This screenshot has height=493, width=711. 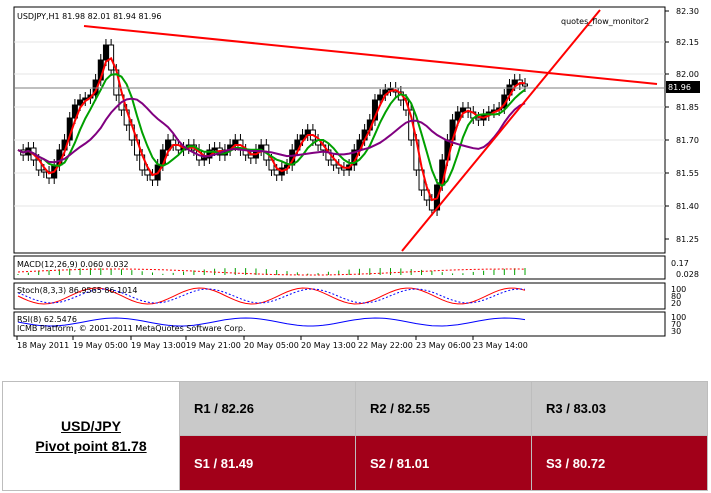 What do you see at coordinates (682, 125) in the screenshot?
I see `price-scale: 82.30 82.15 82.00 81.85 81.70 81.55 81.40 81.25` at bounding box center [682, 125].